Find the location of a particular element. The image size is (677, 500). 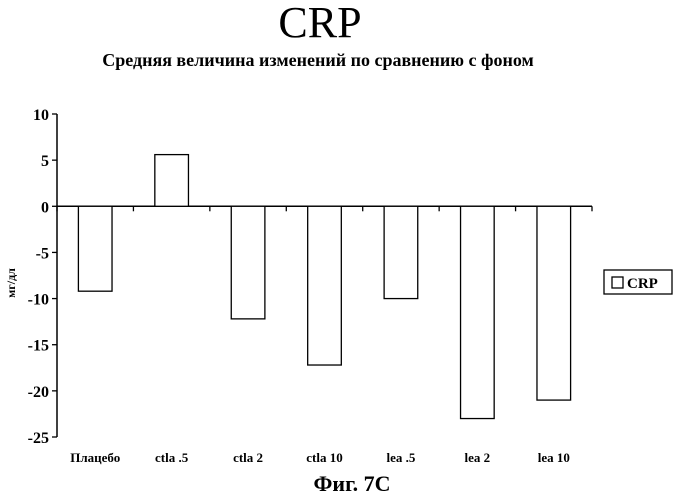

legend: CRP is located at coordinates (638, 282).